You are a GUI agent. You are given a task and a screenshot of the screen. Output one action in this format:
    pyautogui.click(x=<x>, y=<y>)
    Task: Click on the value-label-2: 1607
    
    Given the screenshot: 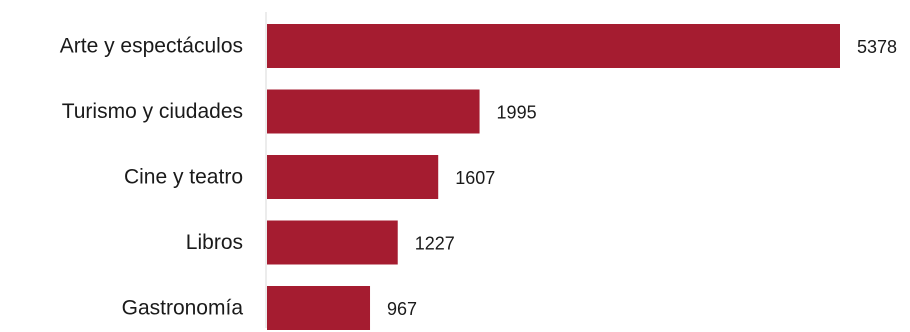 What is the action you would take?
    pyautogui.click(x=475, y=178)
    